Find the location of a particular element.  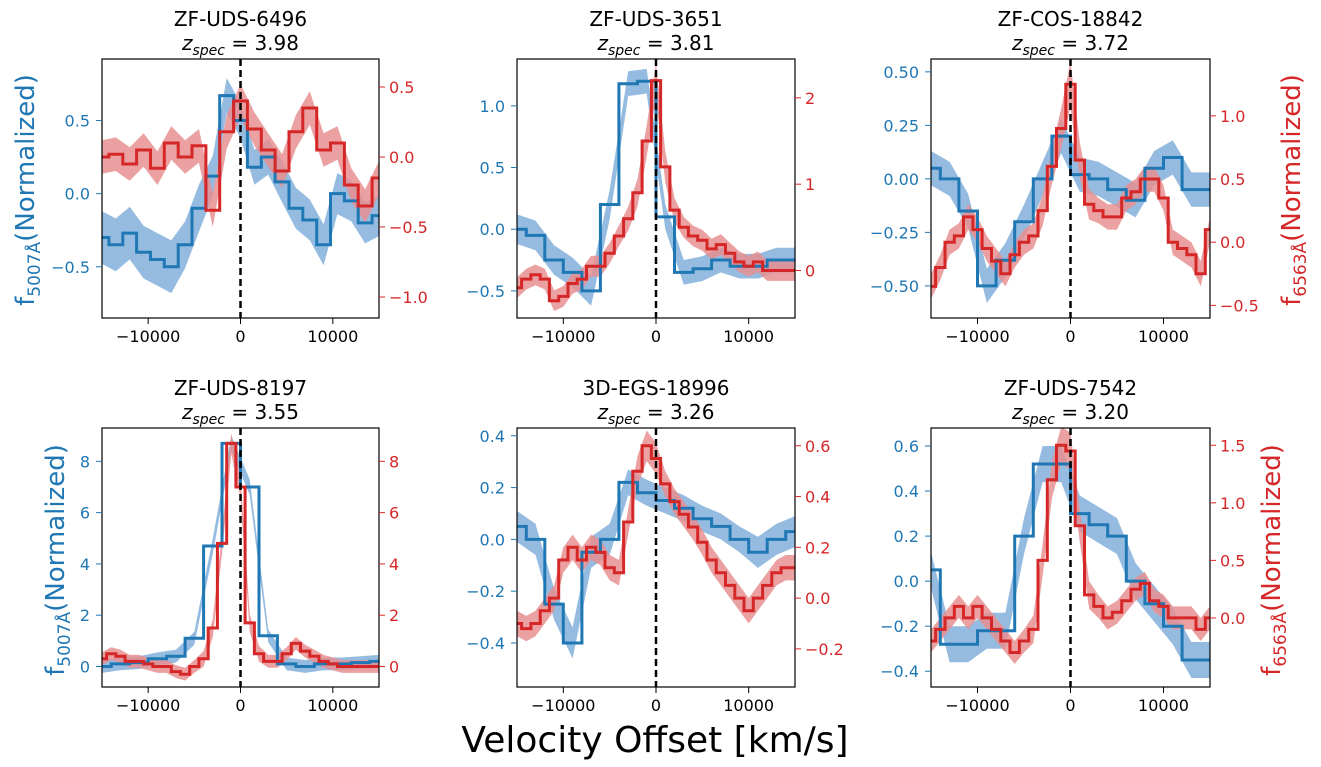

figure-xlabel: Velocity Offset [km/s] is located at coordinates (654, 740).